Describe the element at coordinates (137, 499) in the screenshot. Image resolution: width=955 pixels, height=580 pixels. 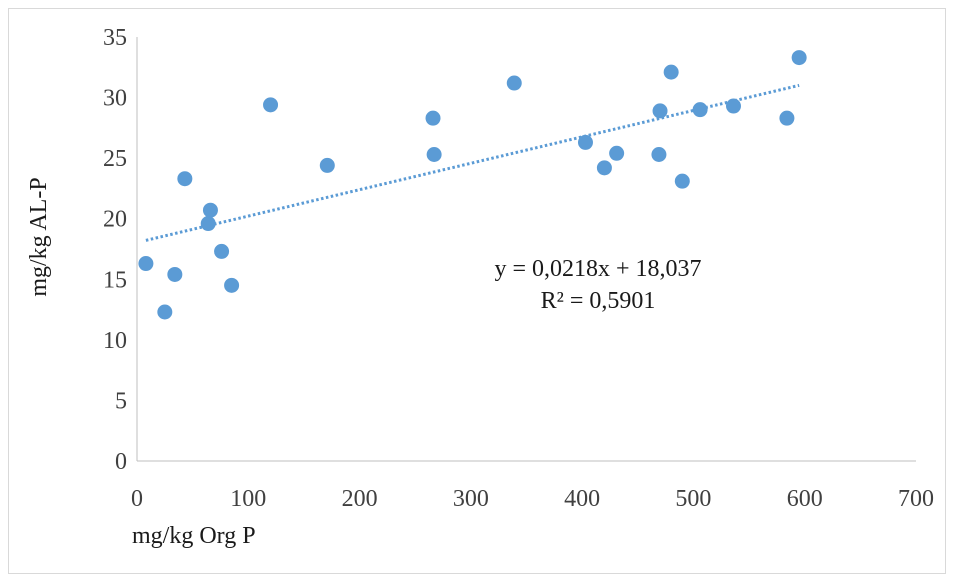
I see `x-tick-label: 0` at that location.